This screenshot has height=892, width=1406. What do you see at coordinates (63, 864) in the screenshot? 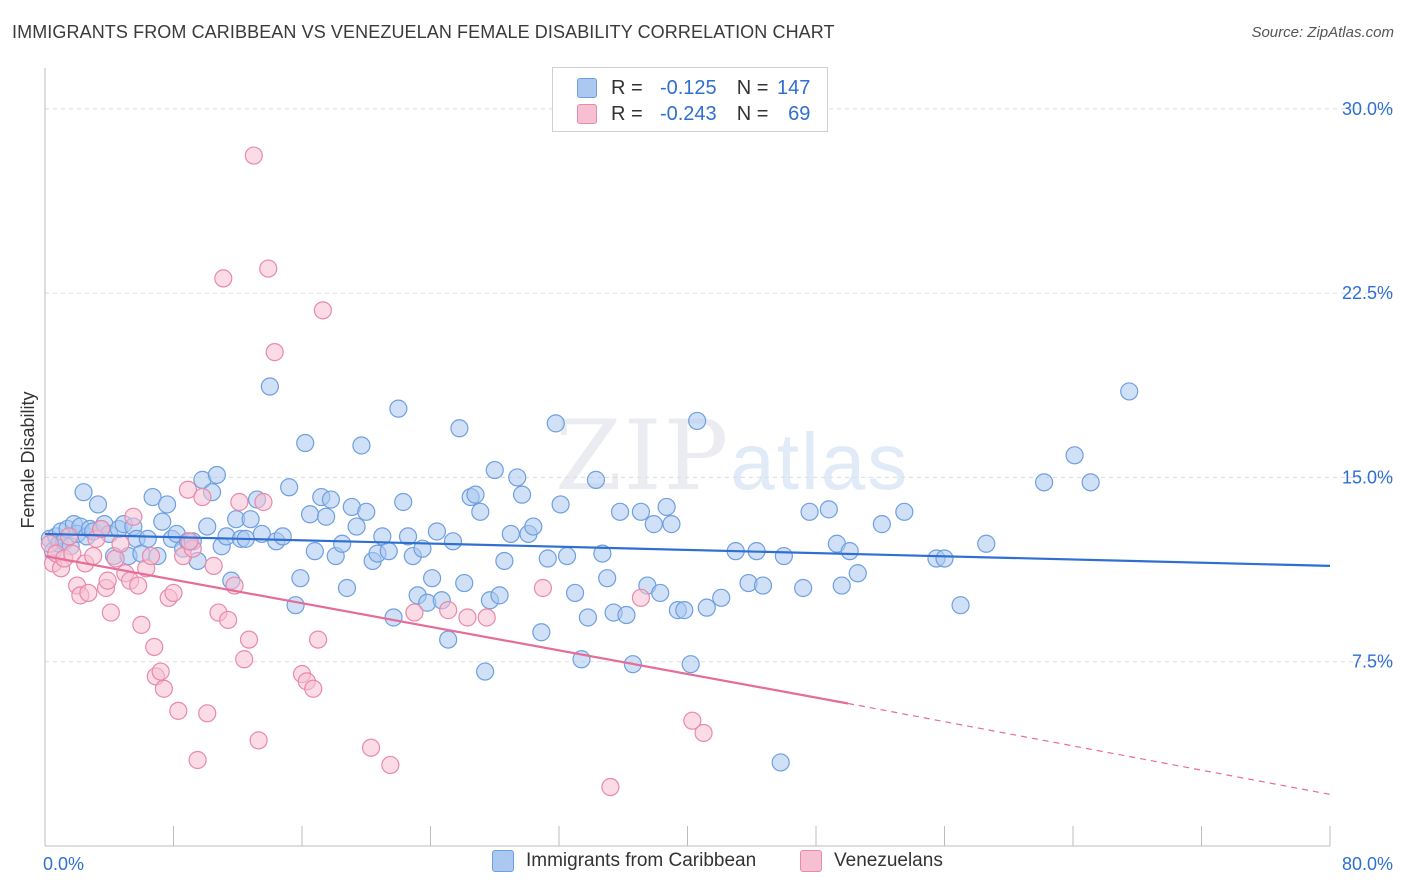
I see `x-tick-label: 0.0%` at bounding box center [63, 864].